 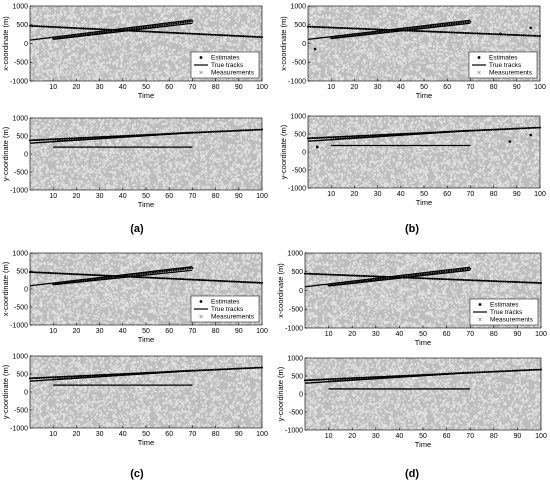 What do you see at coordinates (401, 87) in the screenshot?
I see `x-tick-label: 40` at bounding box center [401, 87].